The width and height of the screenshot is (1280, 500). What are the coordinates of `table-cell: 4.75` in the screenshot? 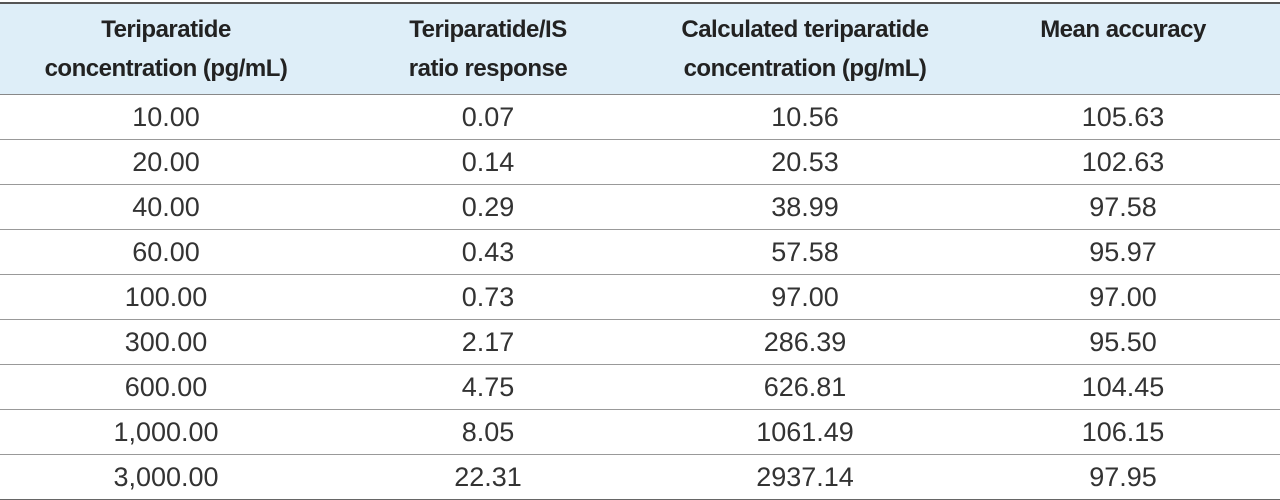 It's located at (488, 387).